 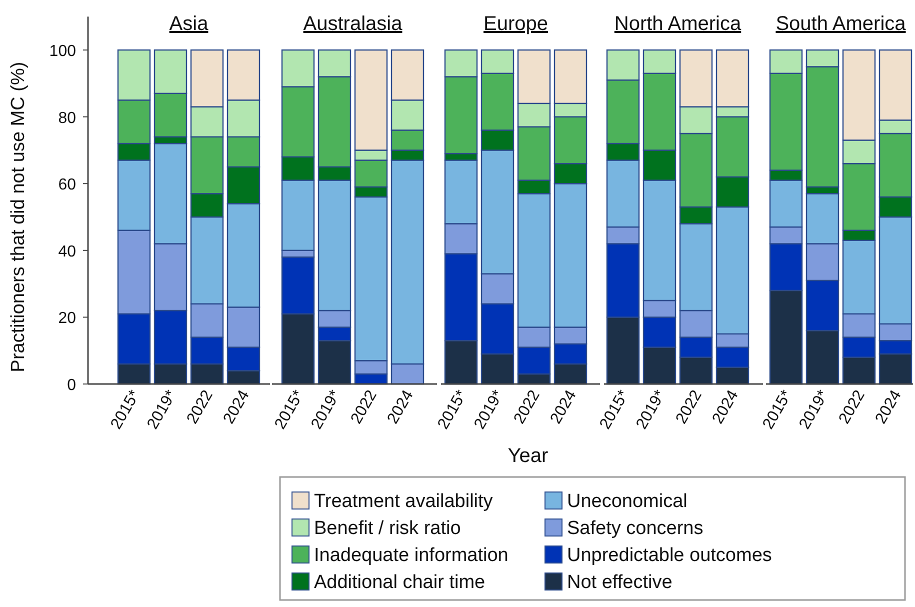 I want to click on annotation: South America, so click(x=841, y=24).